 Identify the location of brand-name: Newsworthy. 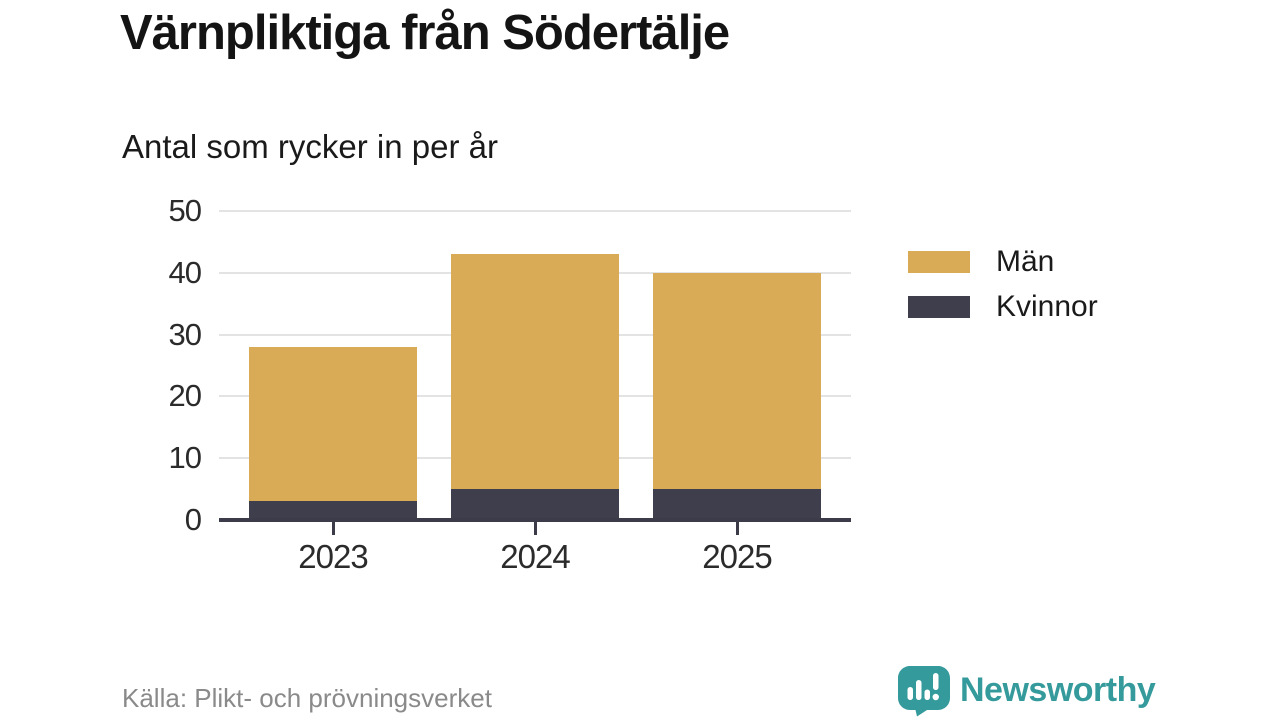
(1058, 690).